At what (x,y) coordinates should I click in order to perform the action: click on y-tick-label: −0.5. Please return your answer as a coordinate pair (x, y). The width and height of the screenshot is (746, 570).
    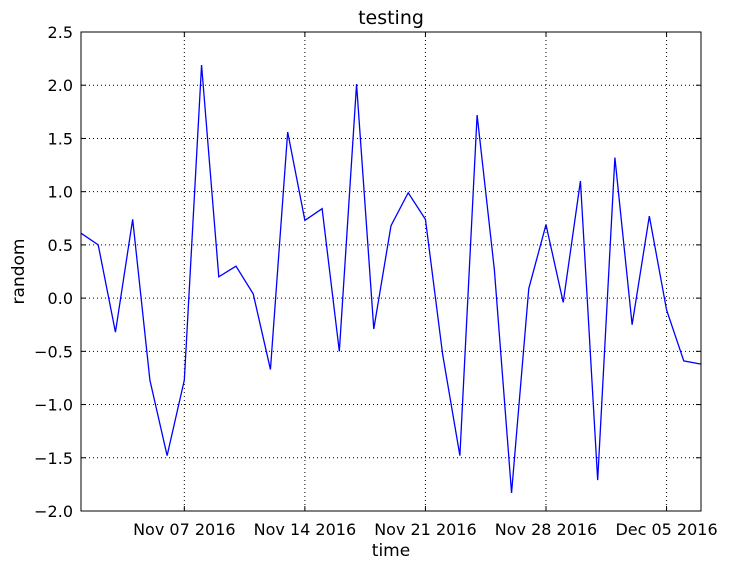
    Looking at the image, I should click on (53, 351).